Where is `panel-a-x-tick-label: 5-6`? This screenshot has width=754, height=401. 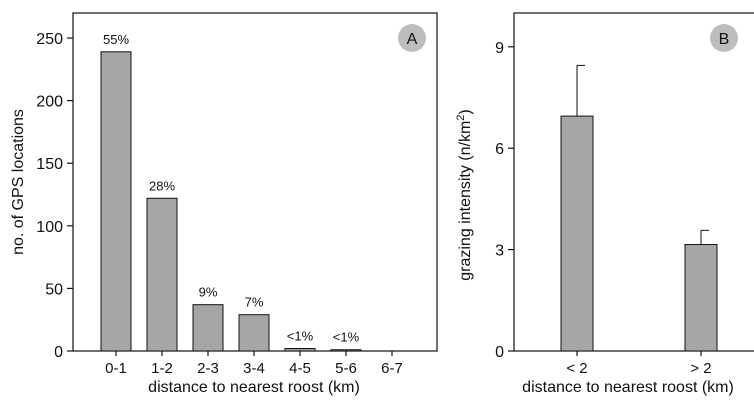
panel-a-x-tick-label: 5-6 is located at coordinates (346, 368).